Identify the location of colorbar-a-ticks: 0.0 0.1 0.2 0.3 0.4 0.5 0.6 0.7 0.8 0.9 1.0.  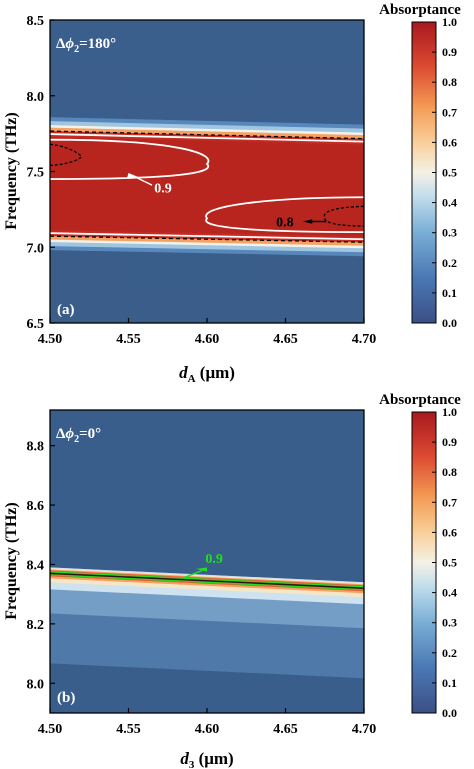
(444, 172).